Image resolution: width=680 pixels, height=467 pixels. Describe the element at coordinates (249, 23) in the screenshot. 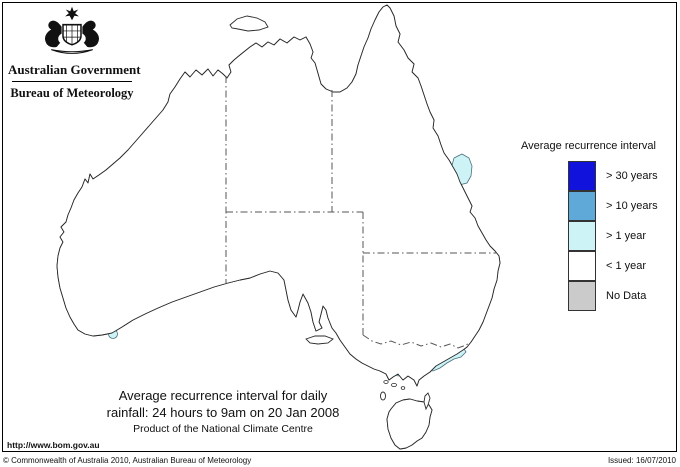

I see `melville-island` at that location.